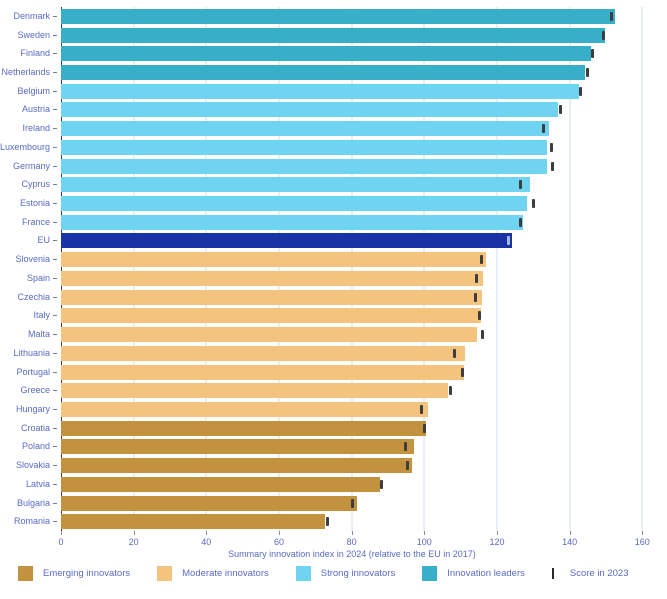  What do you see at coordinates (271, 297) in the screenshot?
I see `bar-czechia` at bounding box center [271, 297].